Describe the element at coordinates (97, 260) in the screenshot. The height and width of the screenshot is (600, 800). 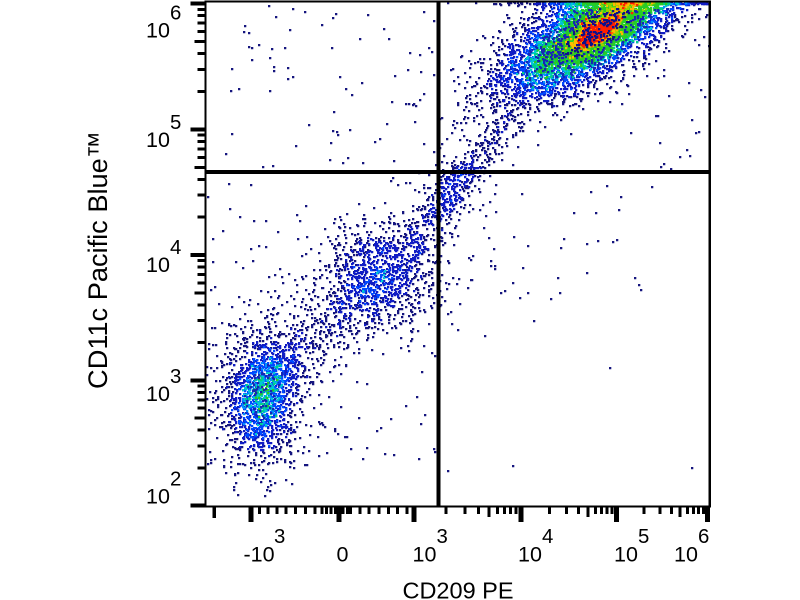
I see `svg-text: CD11c Pacific Blue™` at that location.